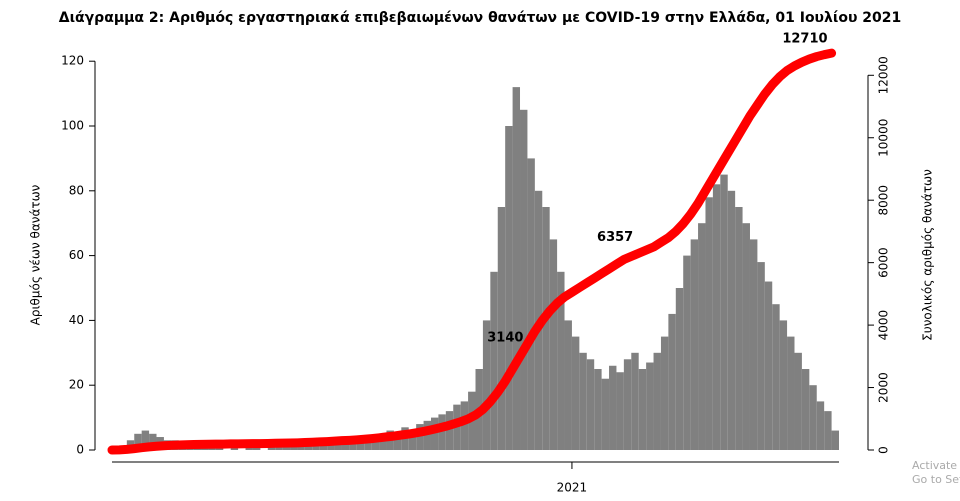  What do you see at coordinates (76, 320) in the screenshot?
I see `y-tick-label: 40` at bounding box center [76, 320].